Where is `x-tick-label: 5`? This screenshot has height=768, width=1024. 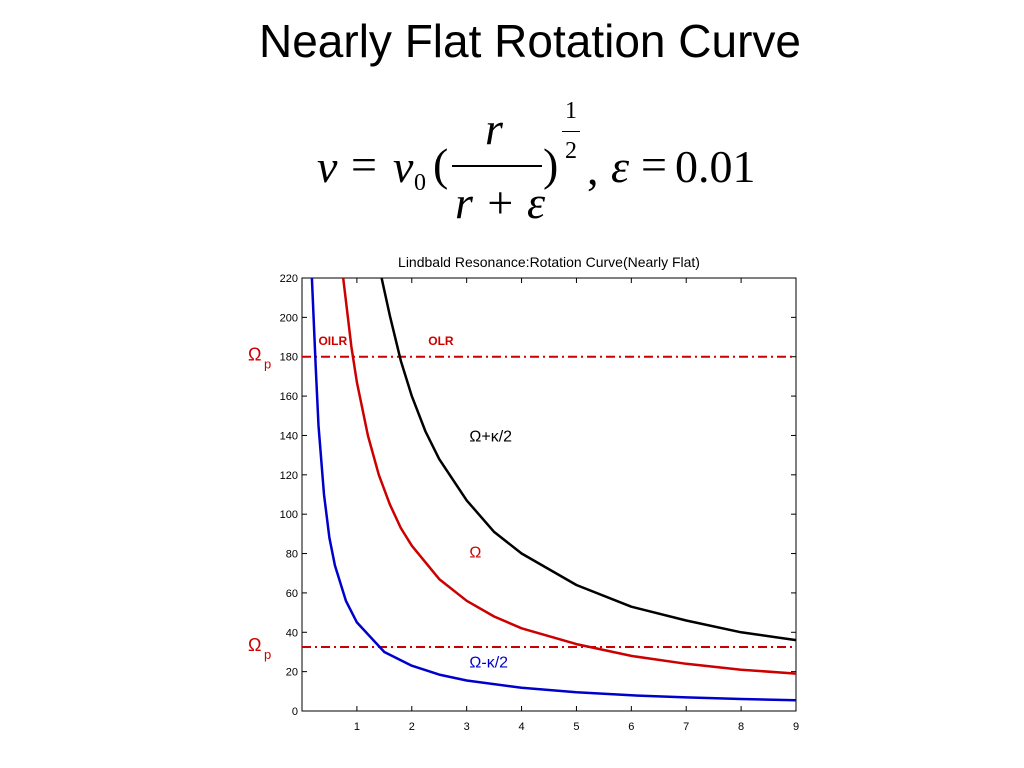 x-tick-label: 5 is located at coordinates (576, 727).